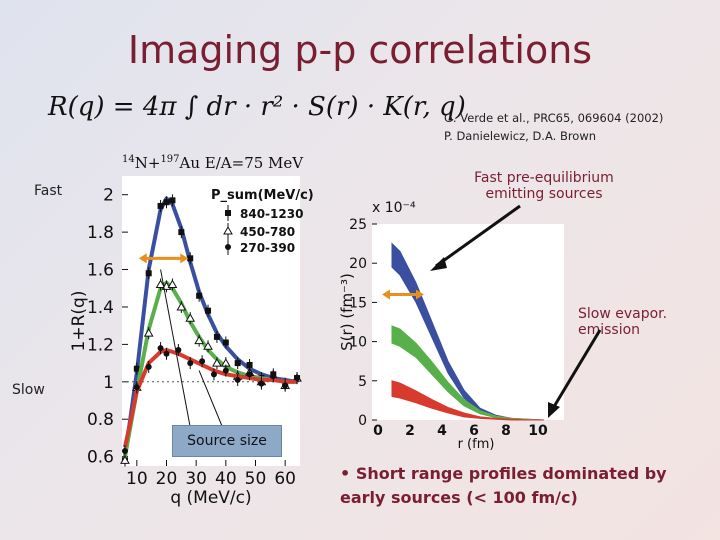  I want to click on slow-annotation-arrow, so click(576, 370).